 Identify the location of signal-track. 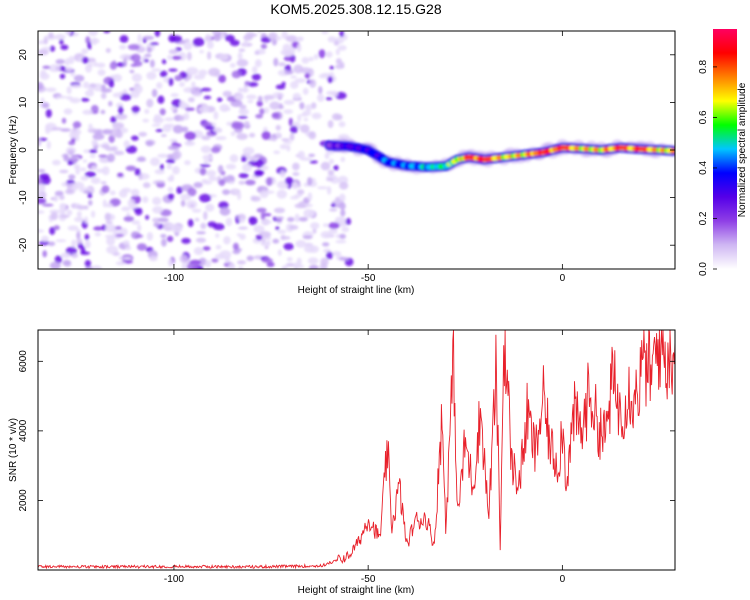
(499, 156).